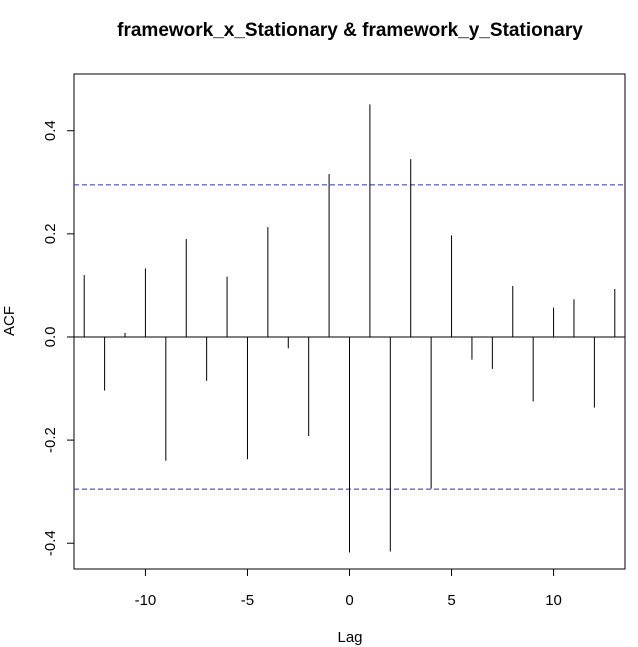  What do you see at coordinates (247, 600) in the screenshot?
I see `x-tick-label: -5` at bounding box center [247, 600].